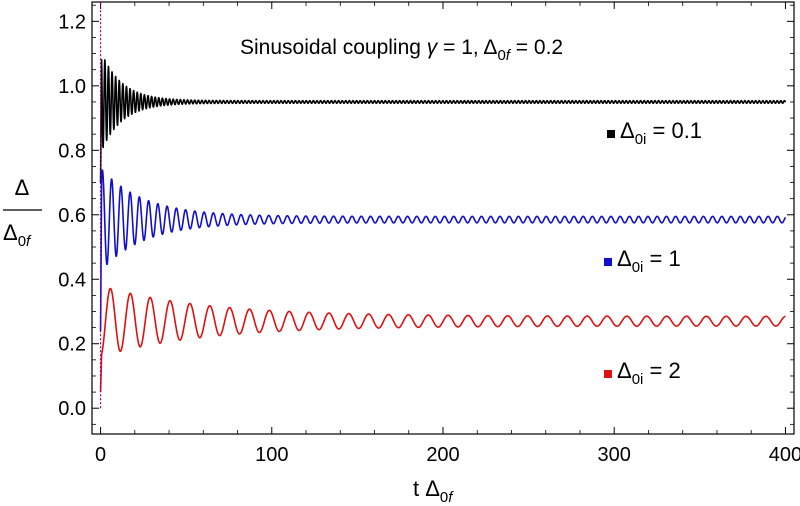 This screenshot has width=800, height=506. What do you see at coordinates (649, 261) in the screenshot?
I see `legend-label-2: Δ0i = 1` at bounding box center [649, 261].